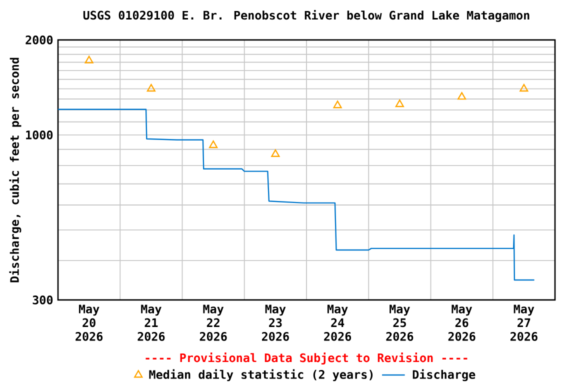  What do you see at coordinates (275, 322) in the screenshot?
I see `x-tick-label: May 23 2026` at bounding box center [275, 322].